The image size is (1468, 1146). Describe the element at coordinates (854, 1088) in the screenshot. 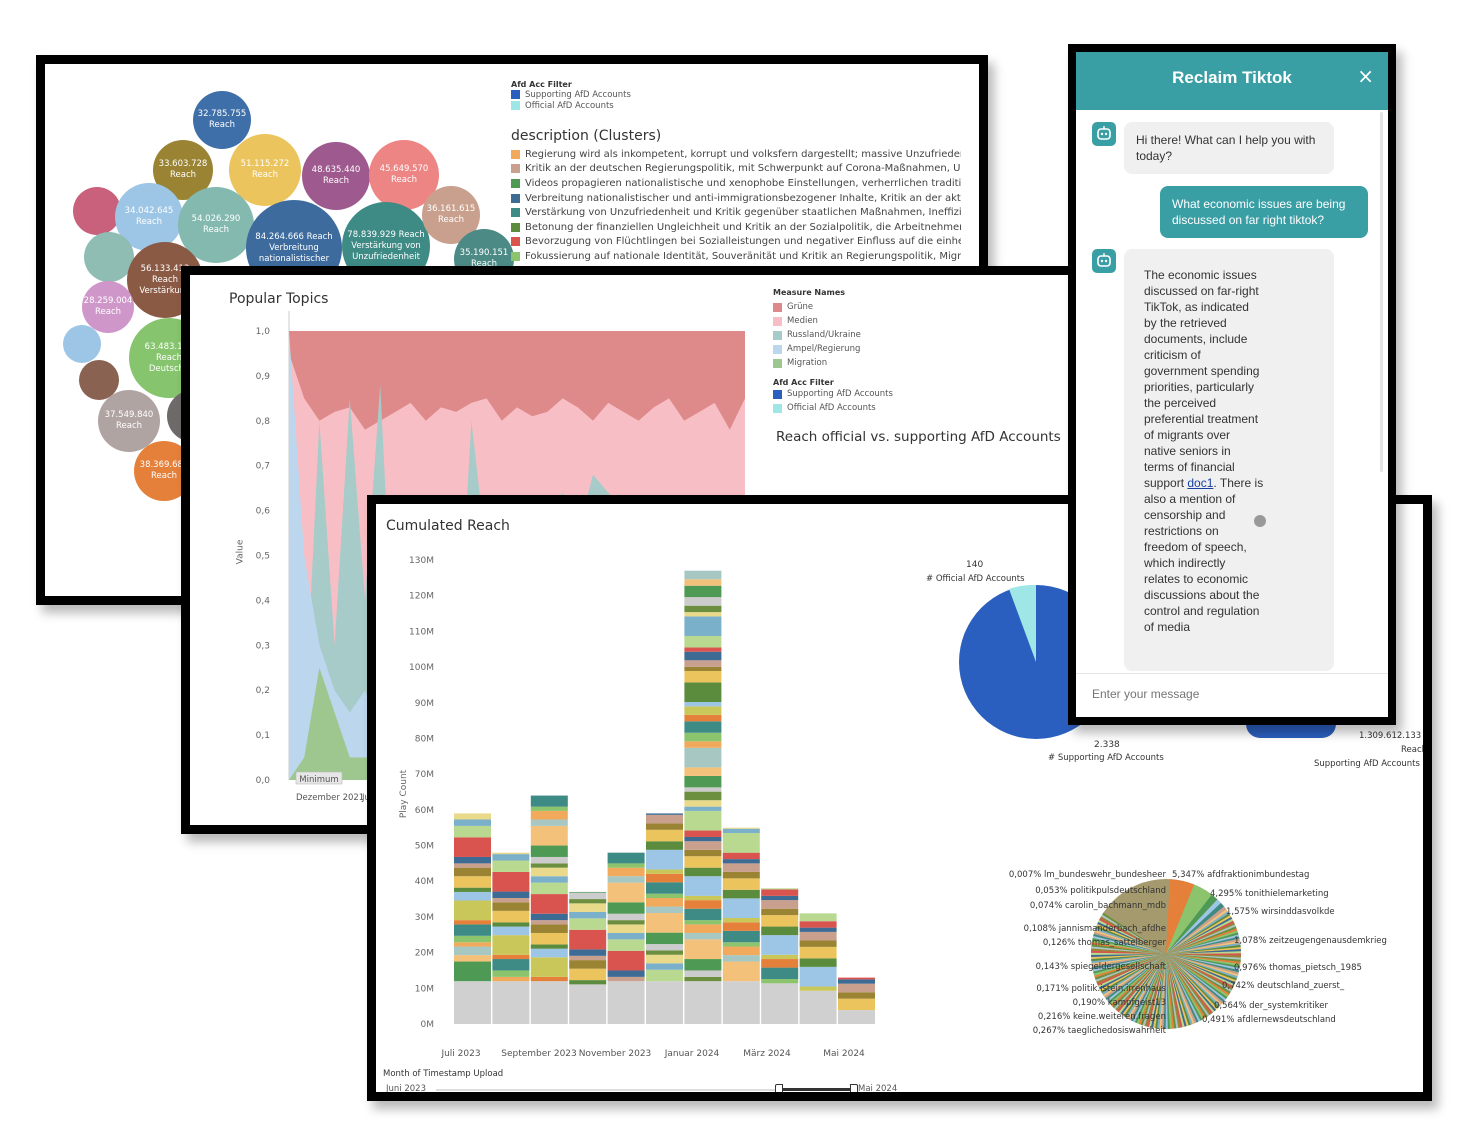

I see `slider-handle-right` at that location.